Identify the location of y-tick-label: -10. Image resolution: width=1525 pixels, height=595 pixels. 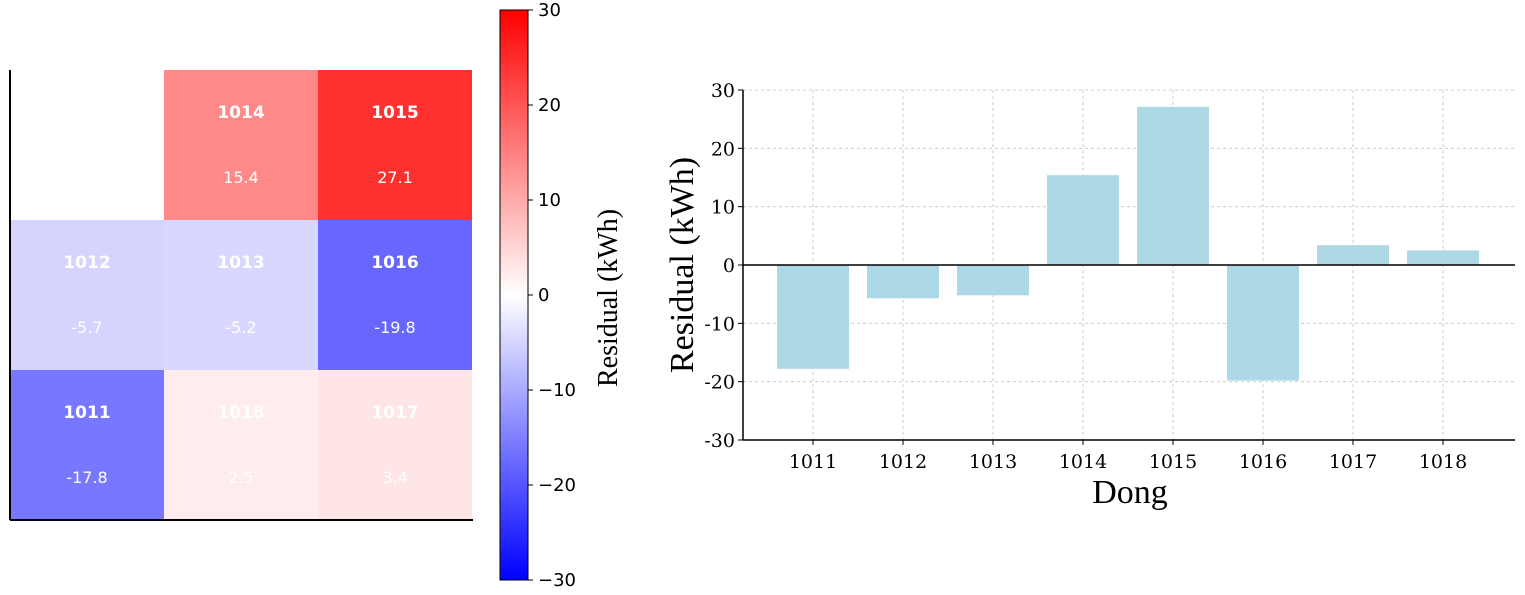
(719, 324).